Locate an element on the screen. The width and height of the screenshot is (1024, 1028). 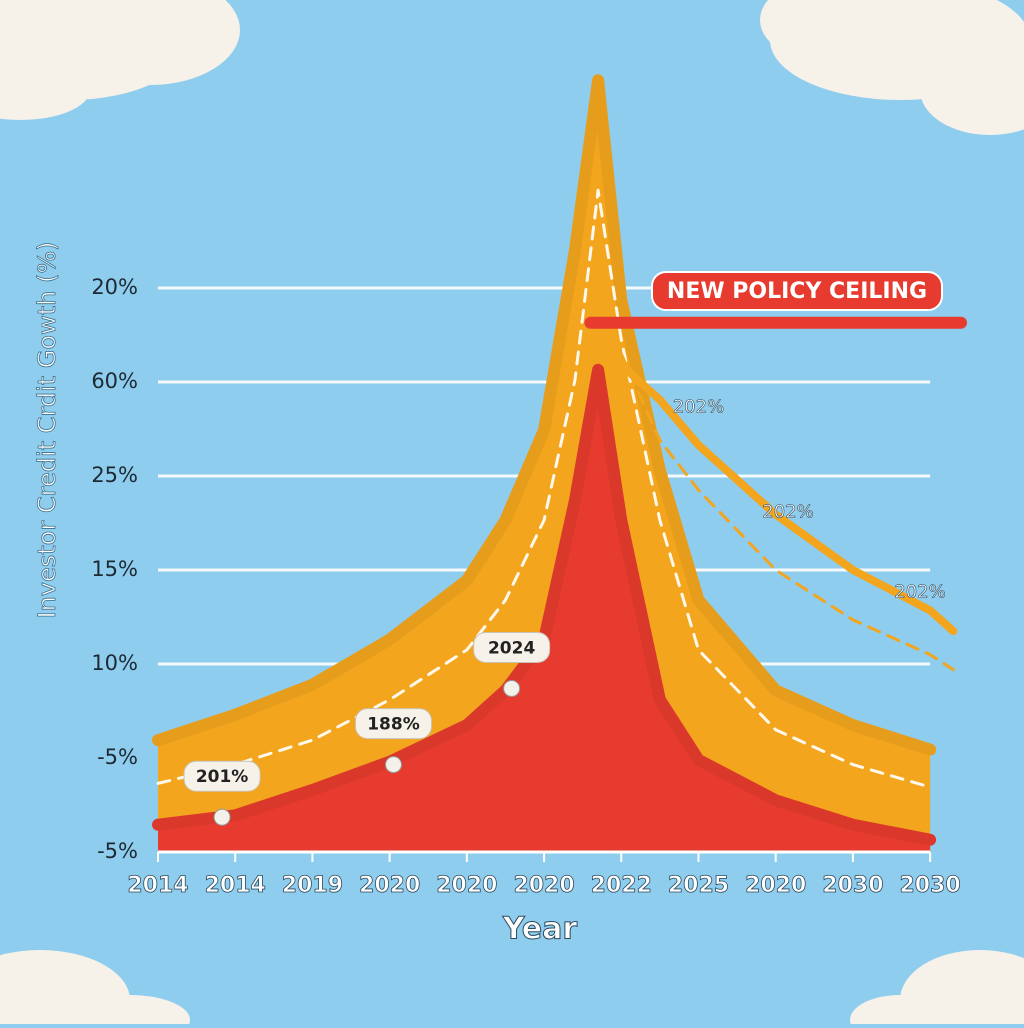
point-label: 188% is located at coordinates (393, 725).